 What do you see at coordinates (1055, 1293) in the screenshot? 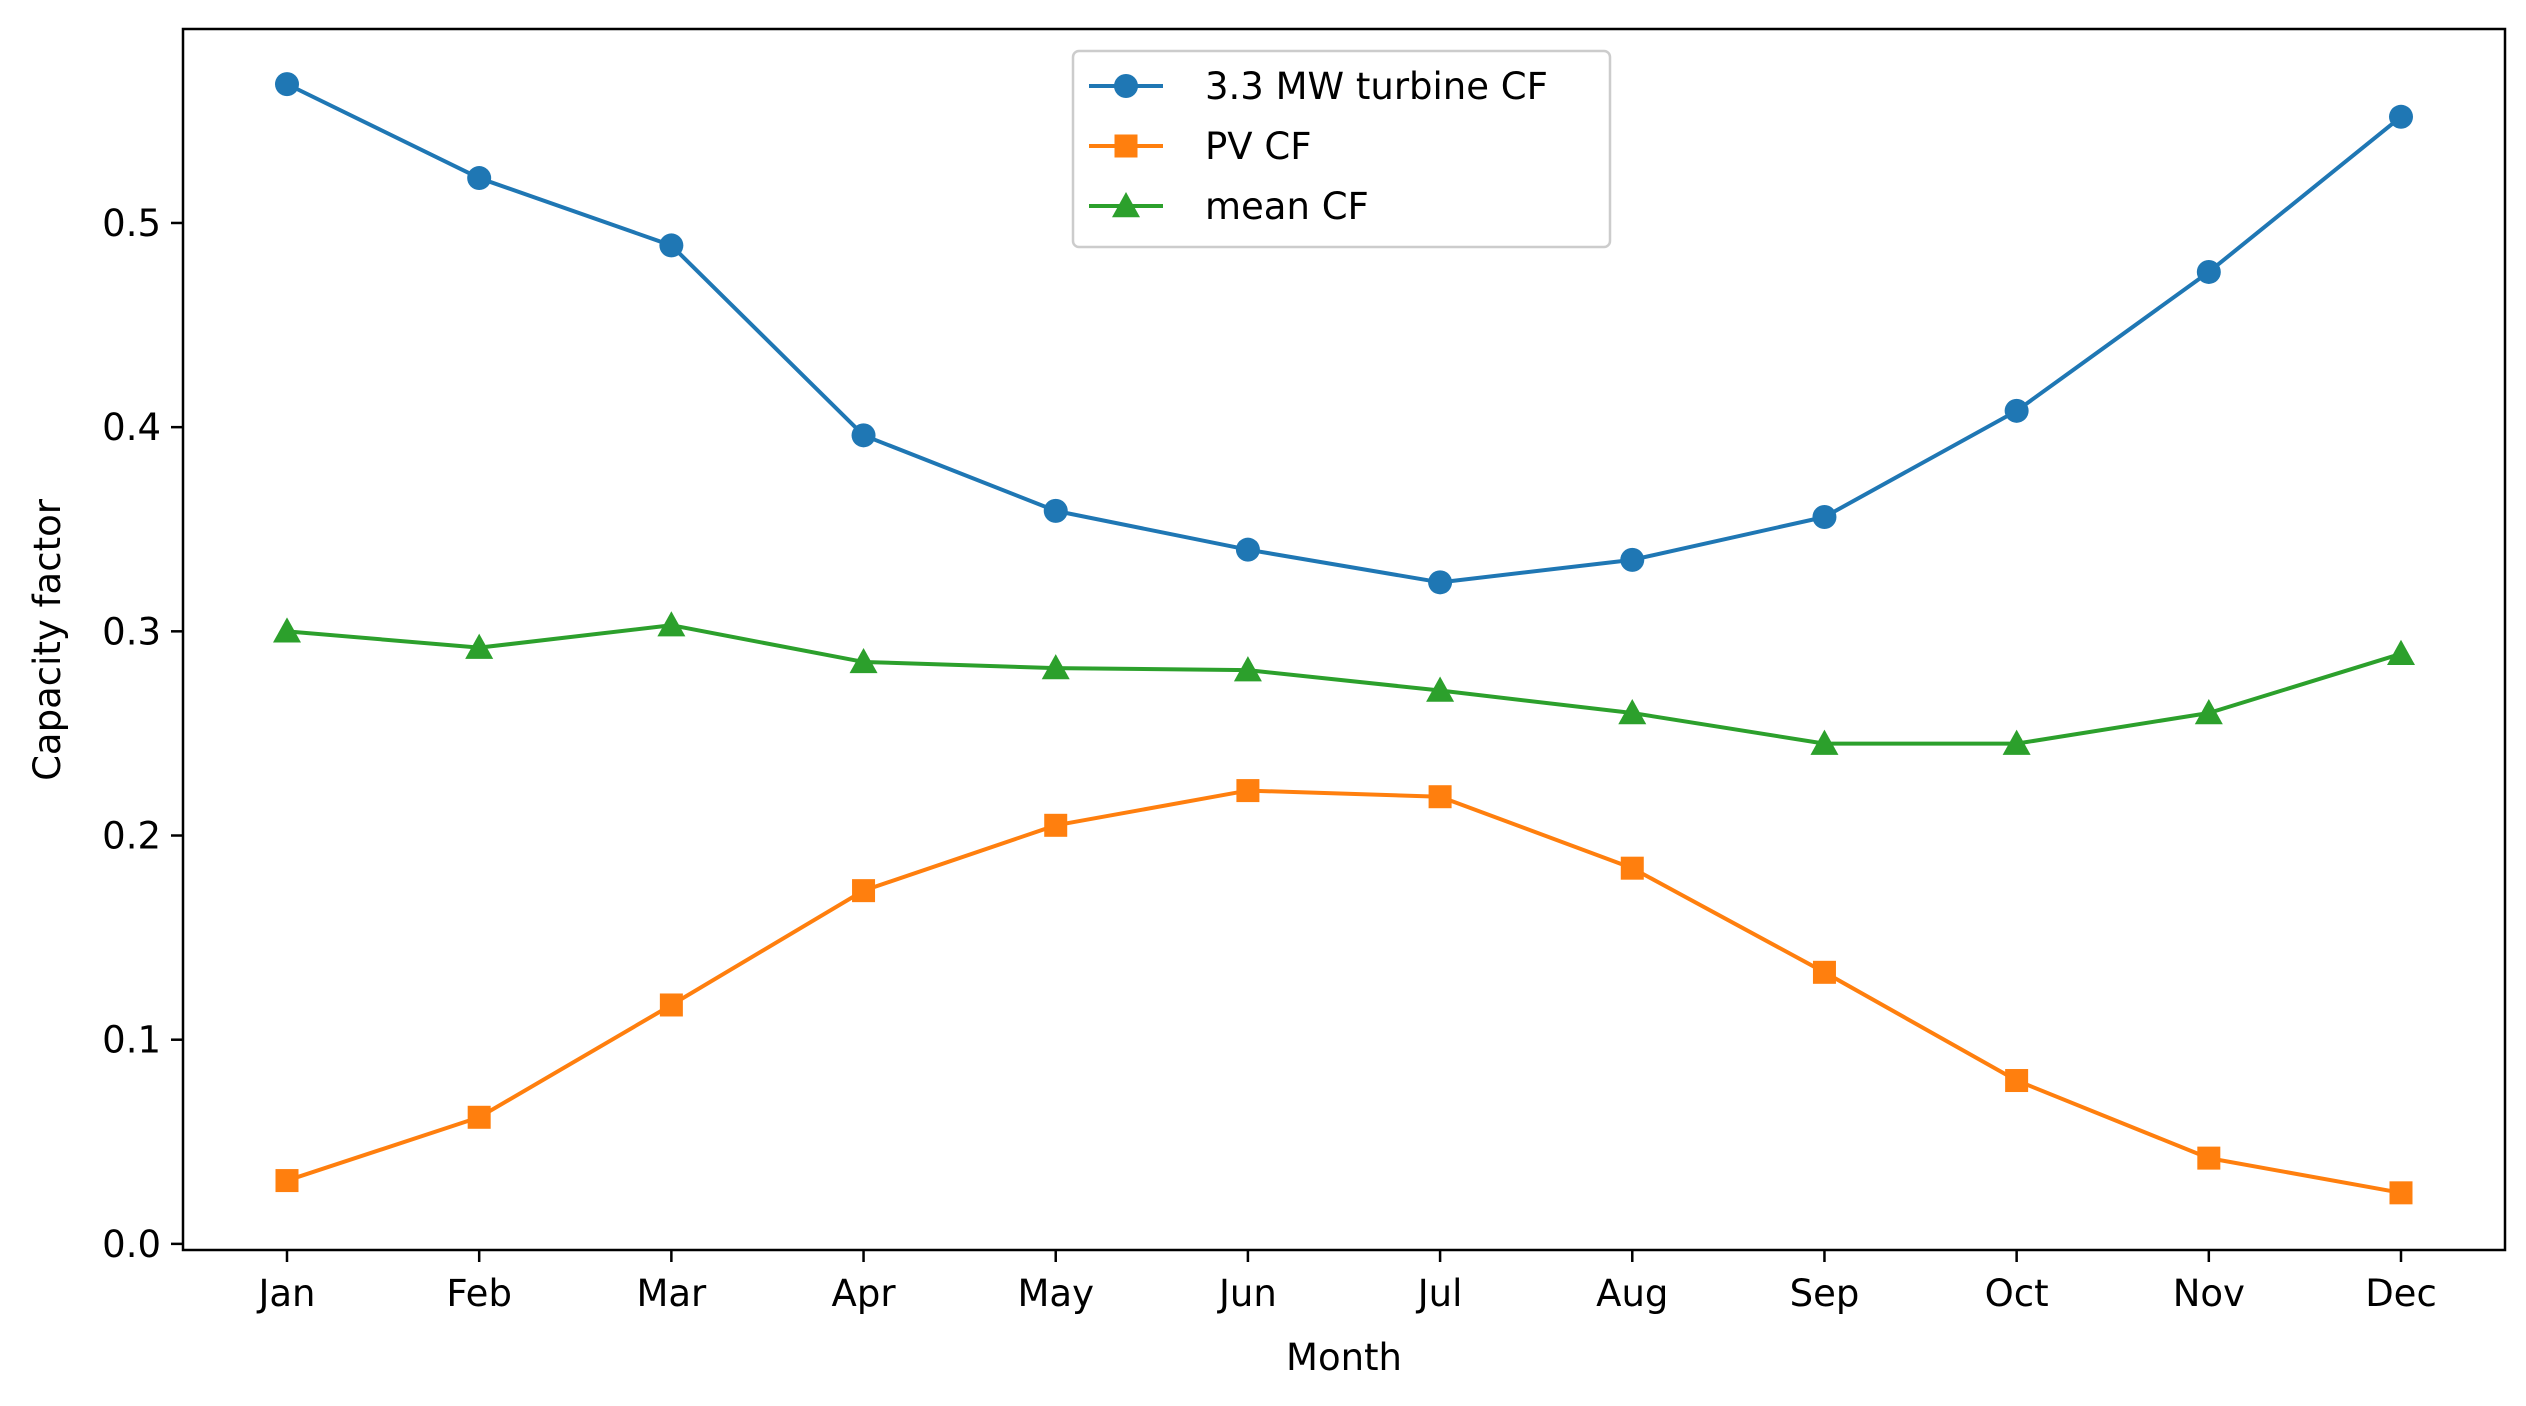
I see `x-tick-label-may: May` at bounding box center [1055, 1293].